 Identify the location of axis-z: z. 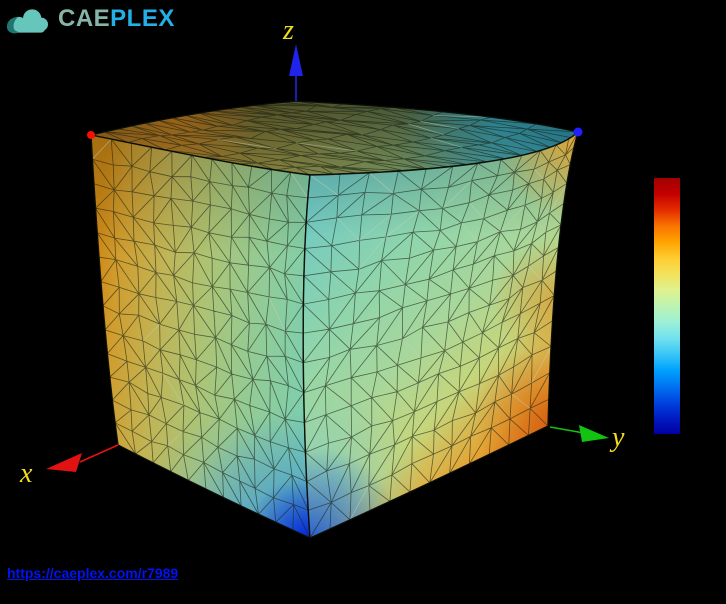
(292, 58).